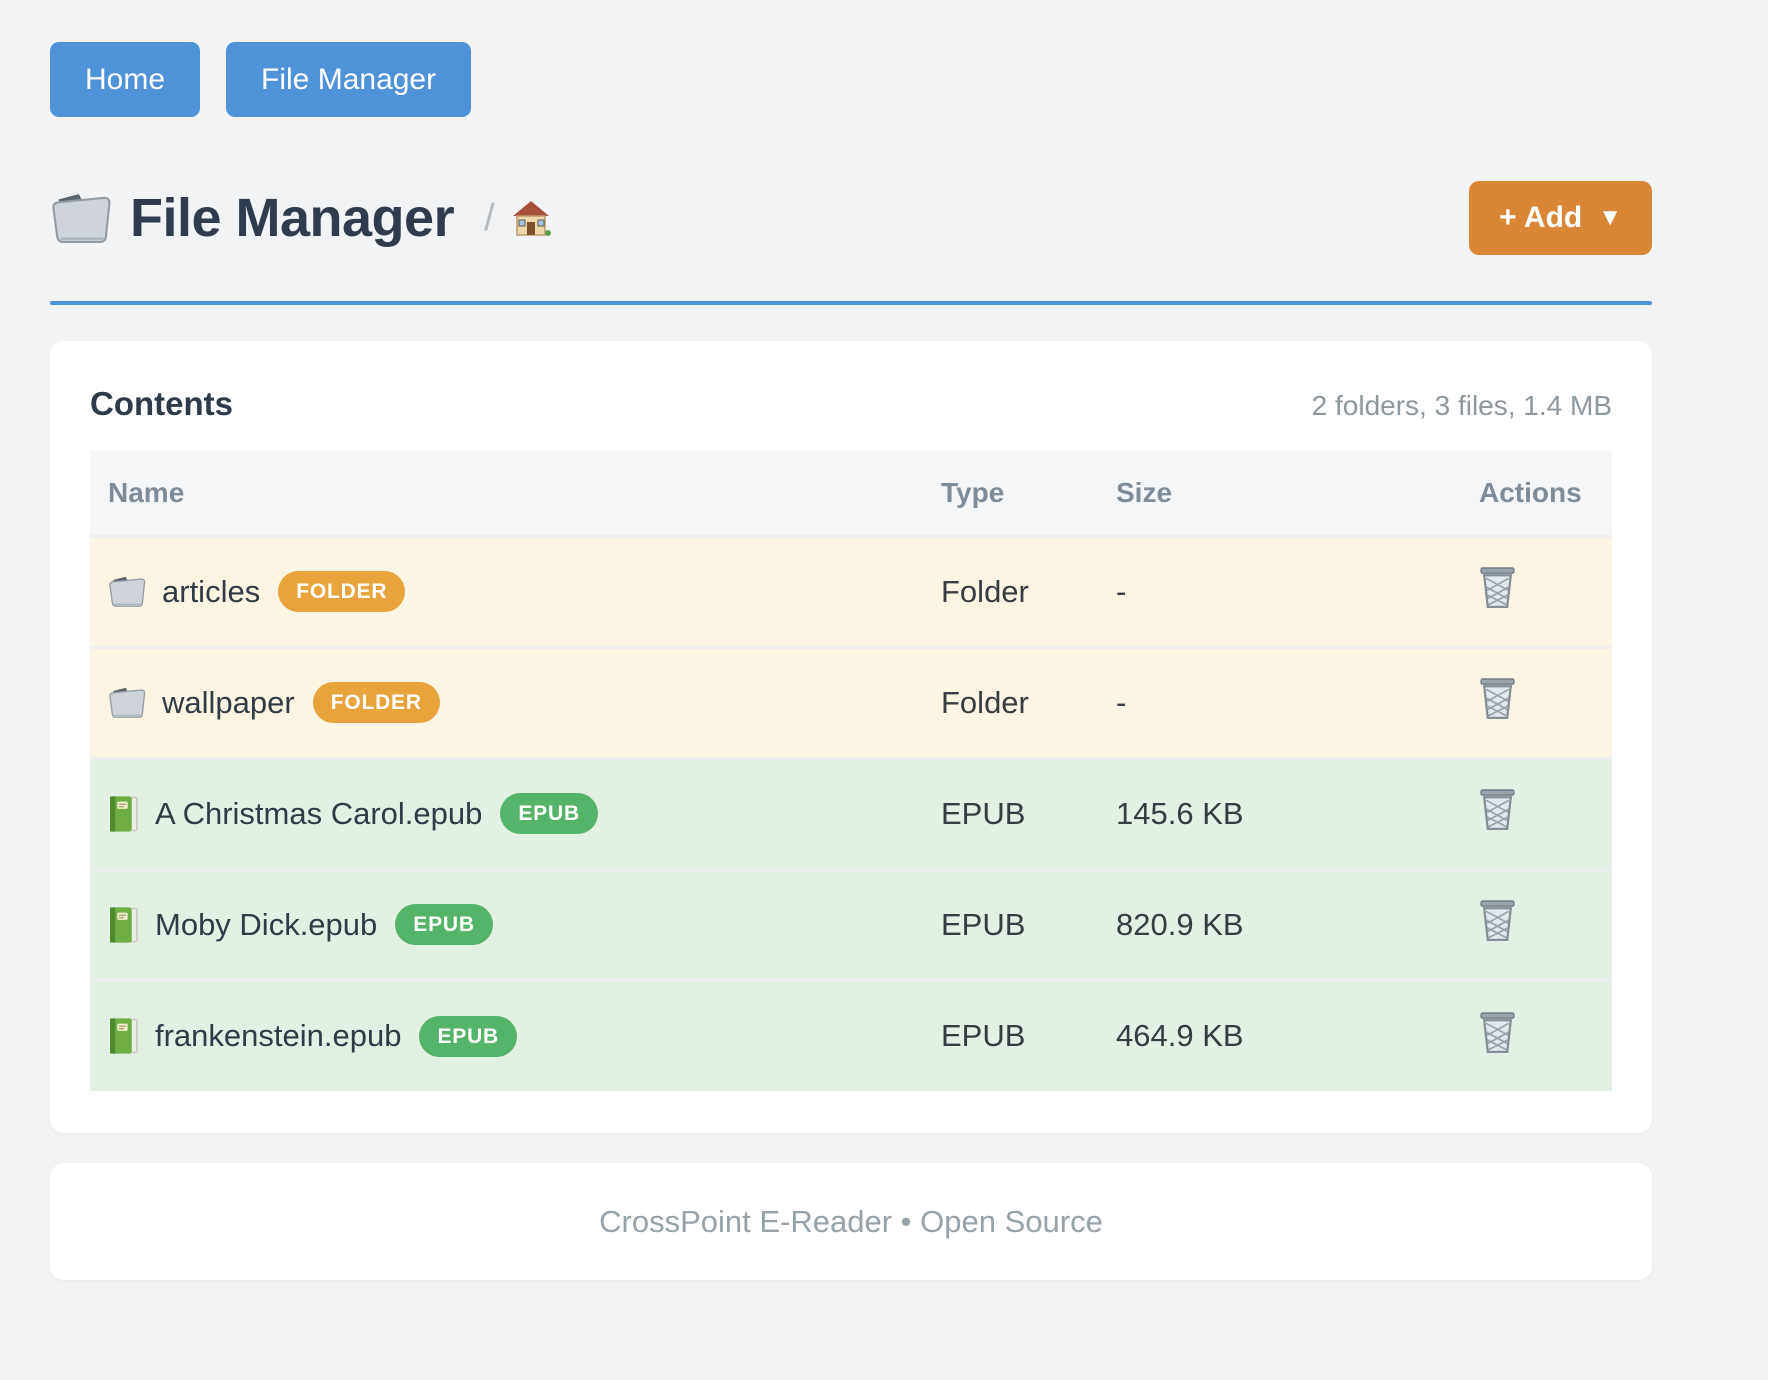  Describe the element at coordinates (1610, 217) in the screenshot. I see `chevron-down-icon: ▼` at that location.